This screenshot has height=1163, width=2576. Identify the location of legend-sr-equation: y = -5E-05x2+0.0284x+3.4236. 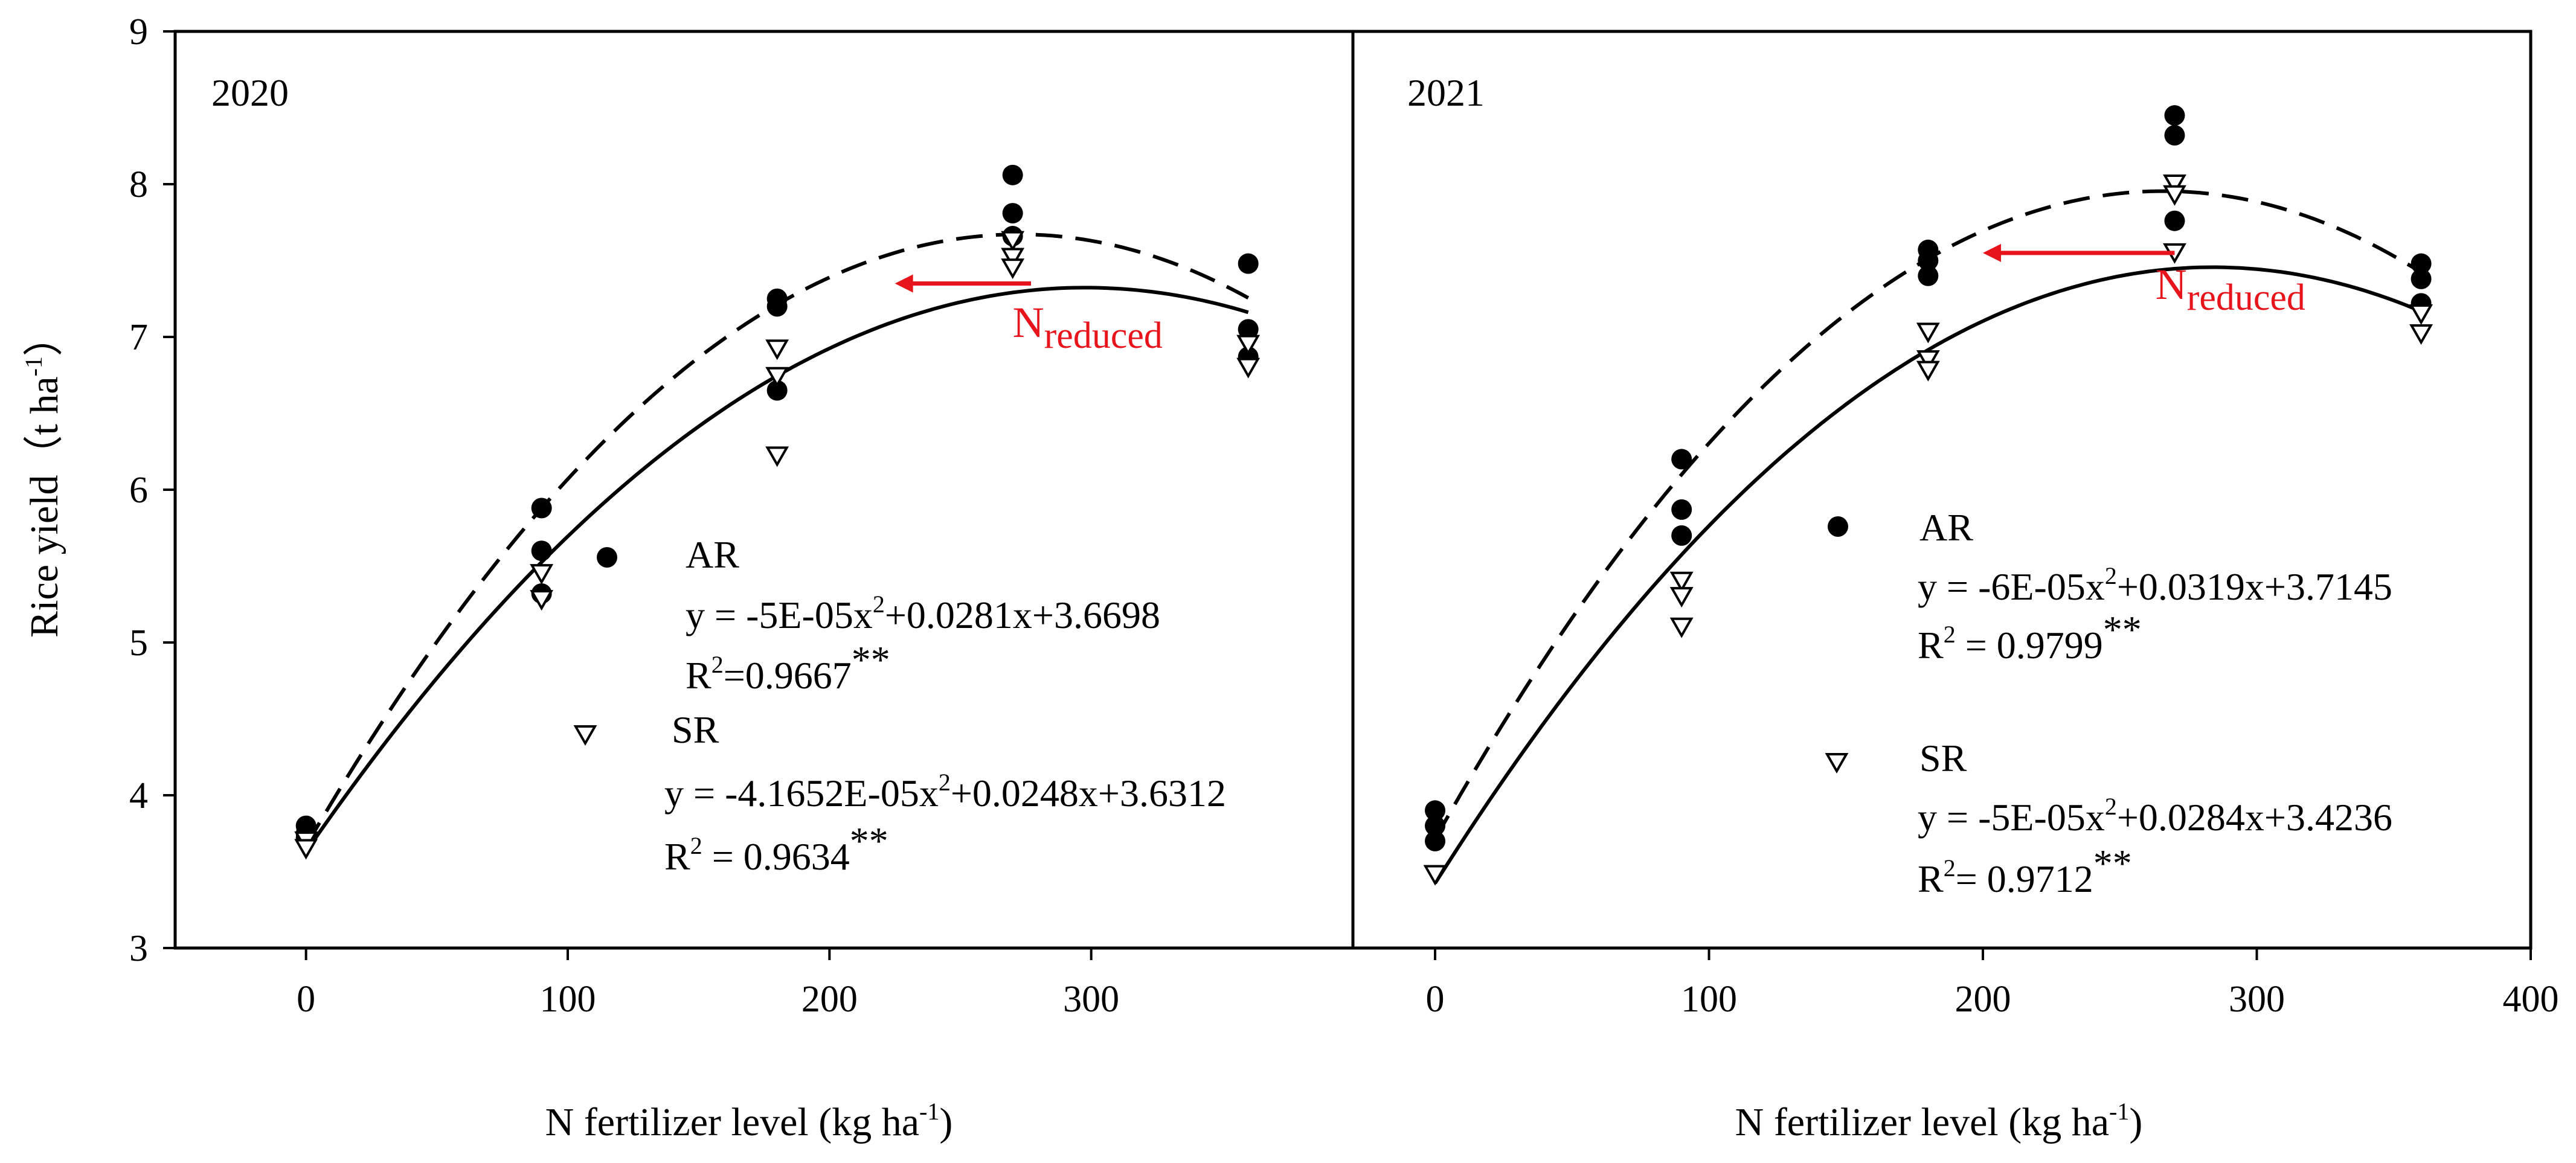
(2155, 816).